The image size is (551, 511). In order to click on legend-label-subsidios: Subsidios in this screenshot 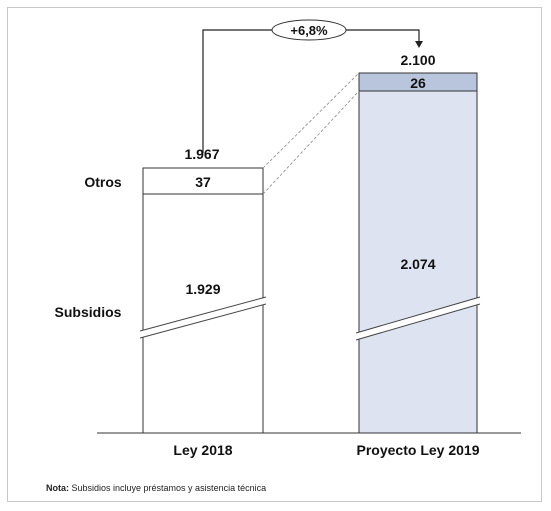, I will do `click(88, 312)`.